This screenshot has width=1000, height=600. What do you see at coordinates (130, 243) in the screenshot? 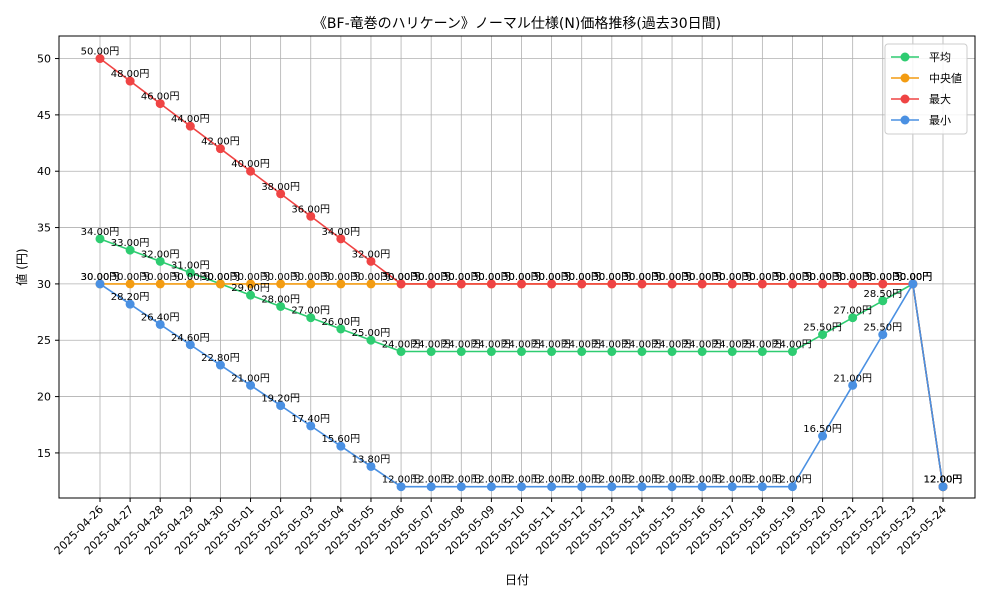
I see `data-label: 33.00円` at bounding box center [130, 243].